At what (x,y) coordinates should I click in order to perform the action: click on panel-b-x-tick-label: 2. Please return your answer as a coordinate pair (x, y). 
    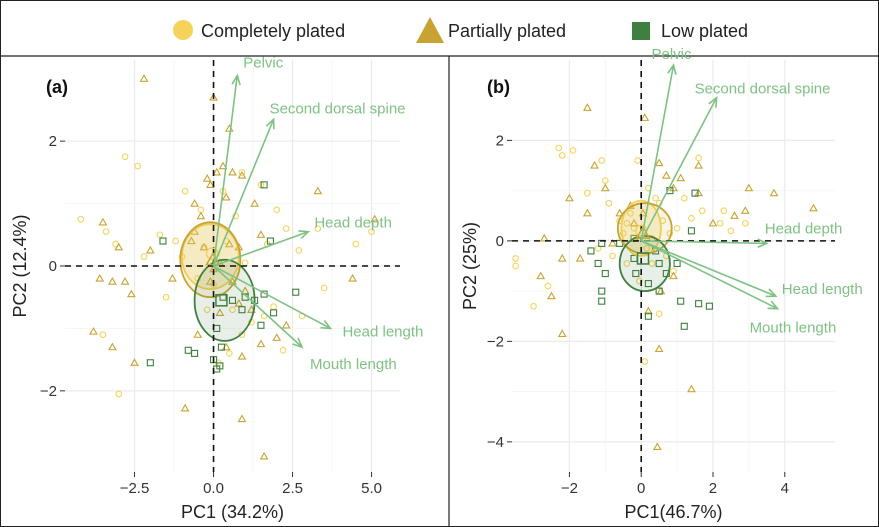
    Looking at the image, I should click on (713, 488).